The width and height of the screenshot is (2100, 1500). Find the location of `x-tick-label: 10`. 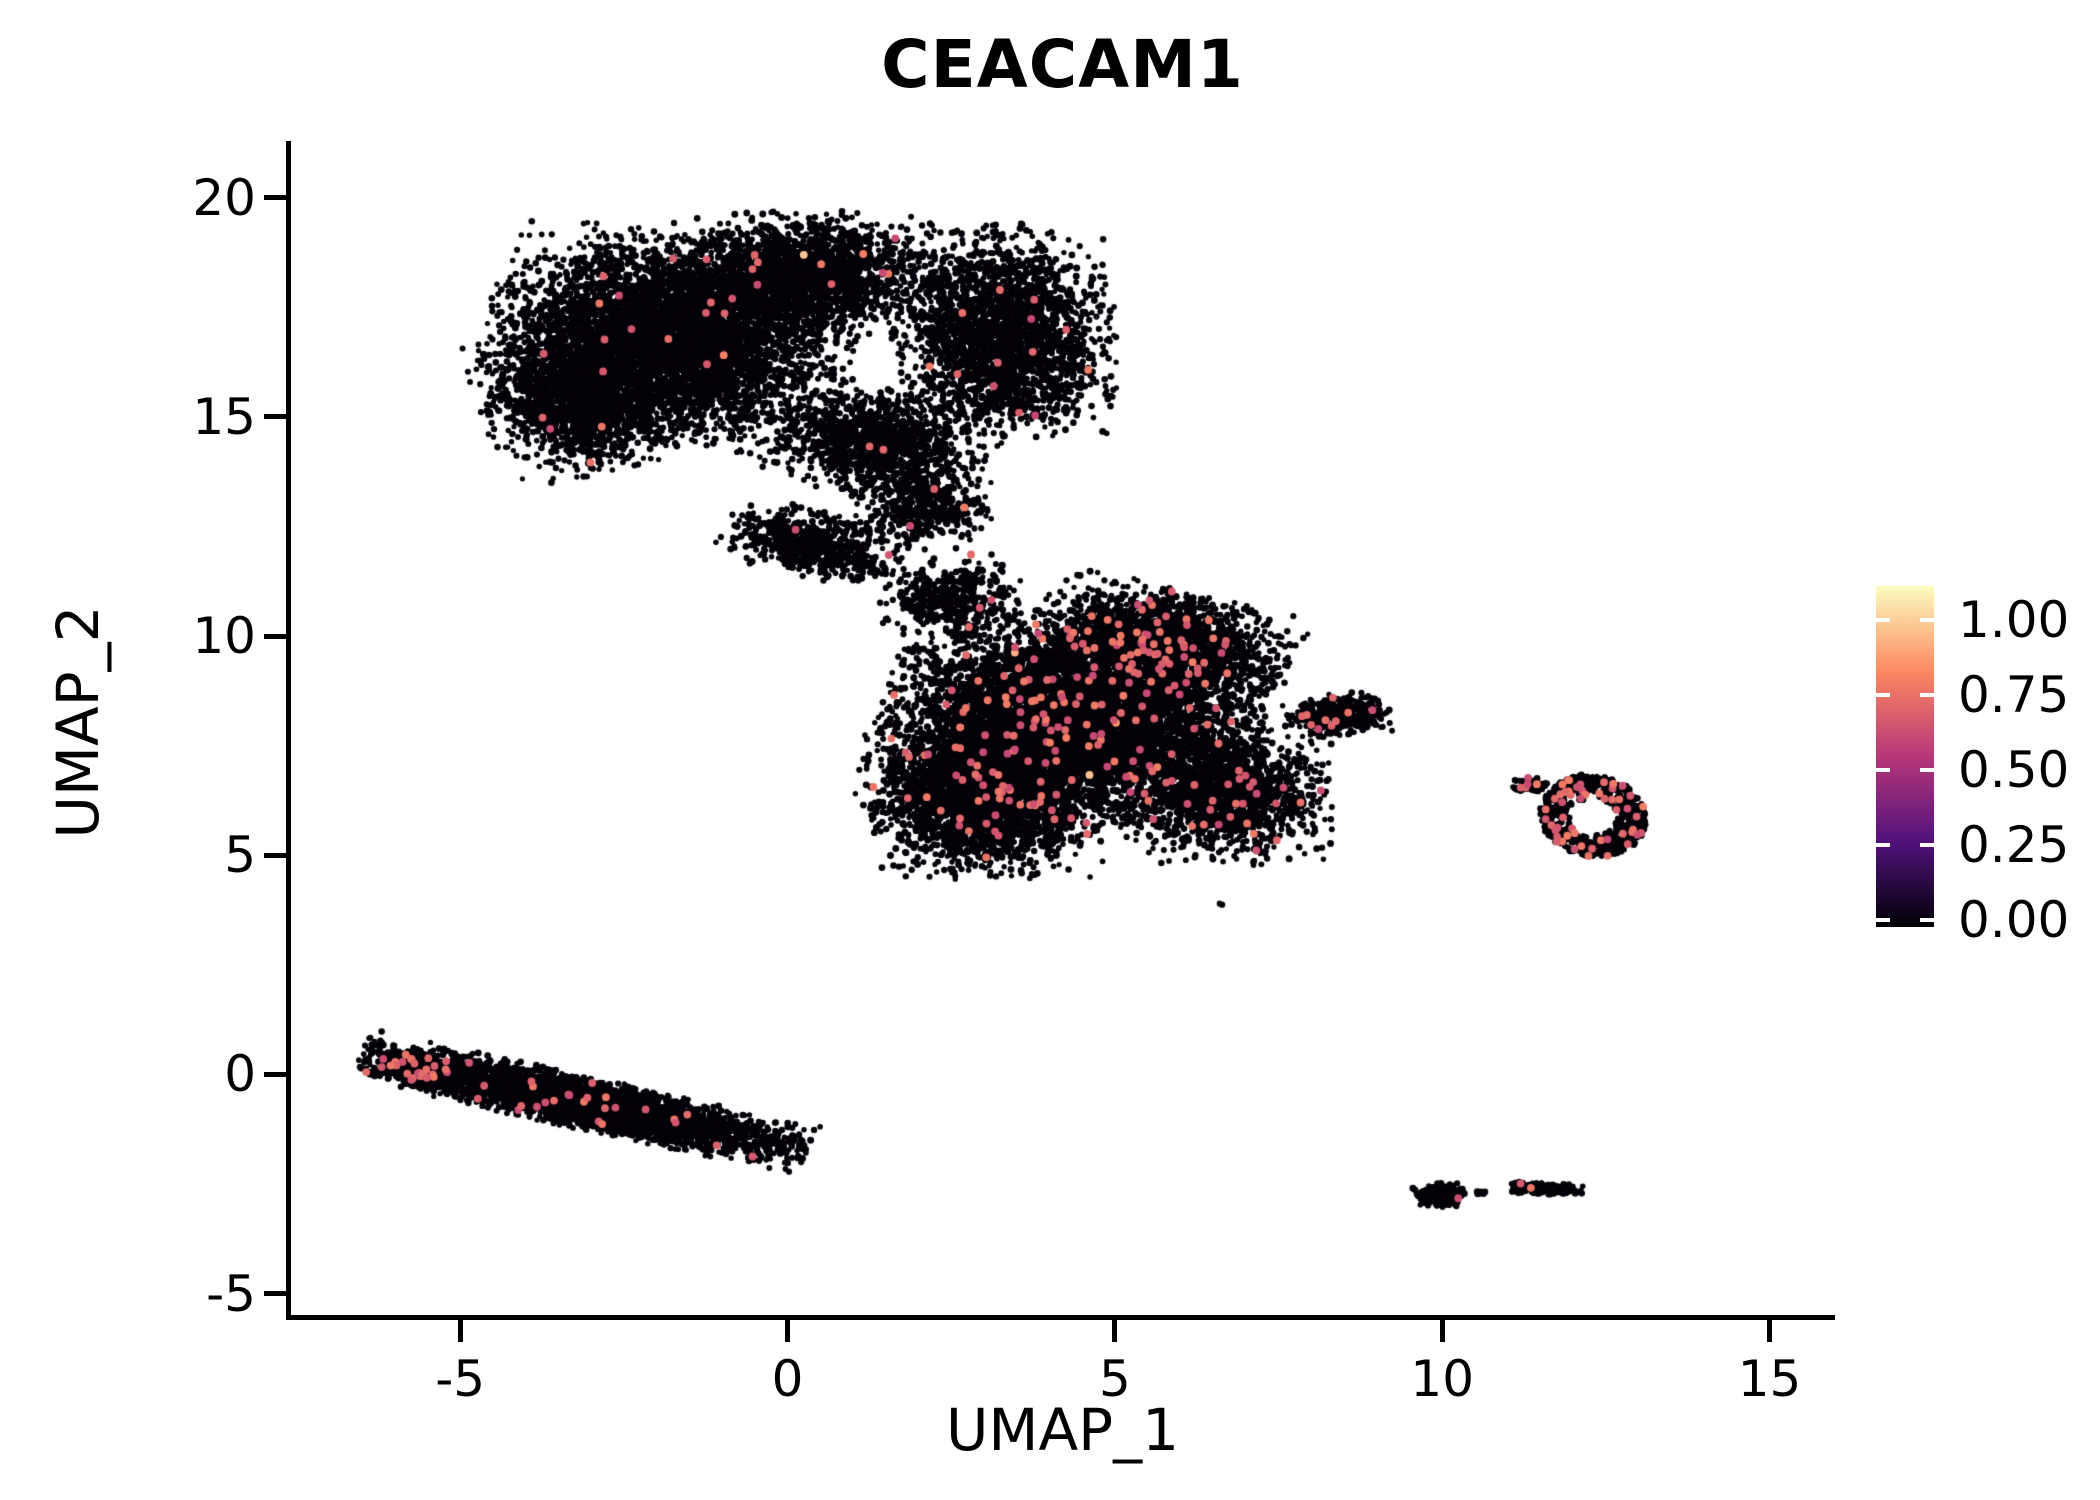

x-tick-label: 10 is located at coordinates (1442, 1379).